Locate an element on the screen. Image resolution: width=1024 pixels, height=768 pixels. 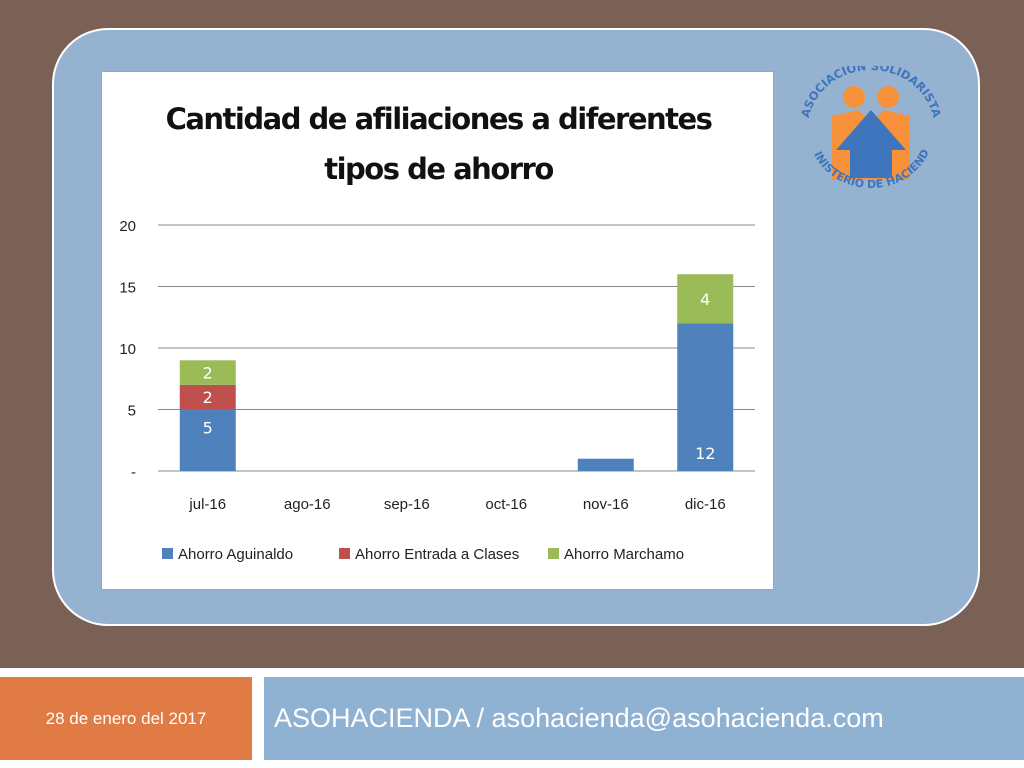
chart-title-line-1: Cantidad de afiliaciones a diferentes is located at coordinates (439, 119).